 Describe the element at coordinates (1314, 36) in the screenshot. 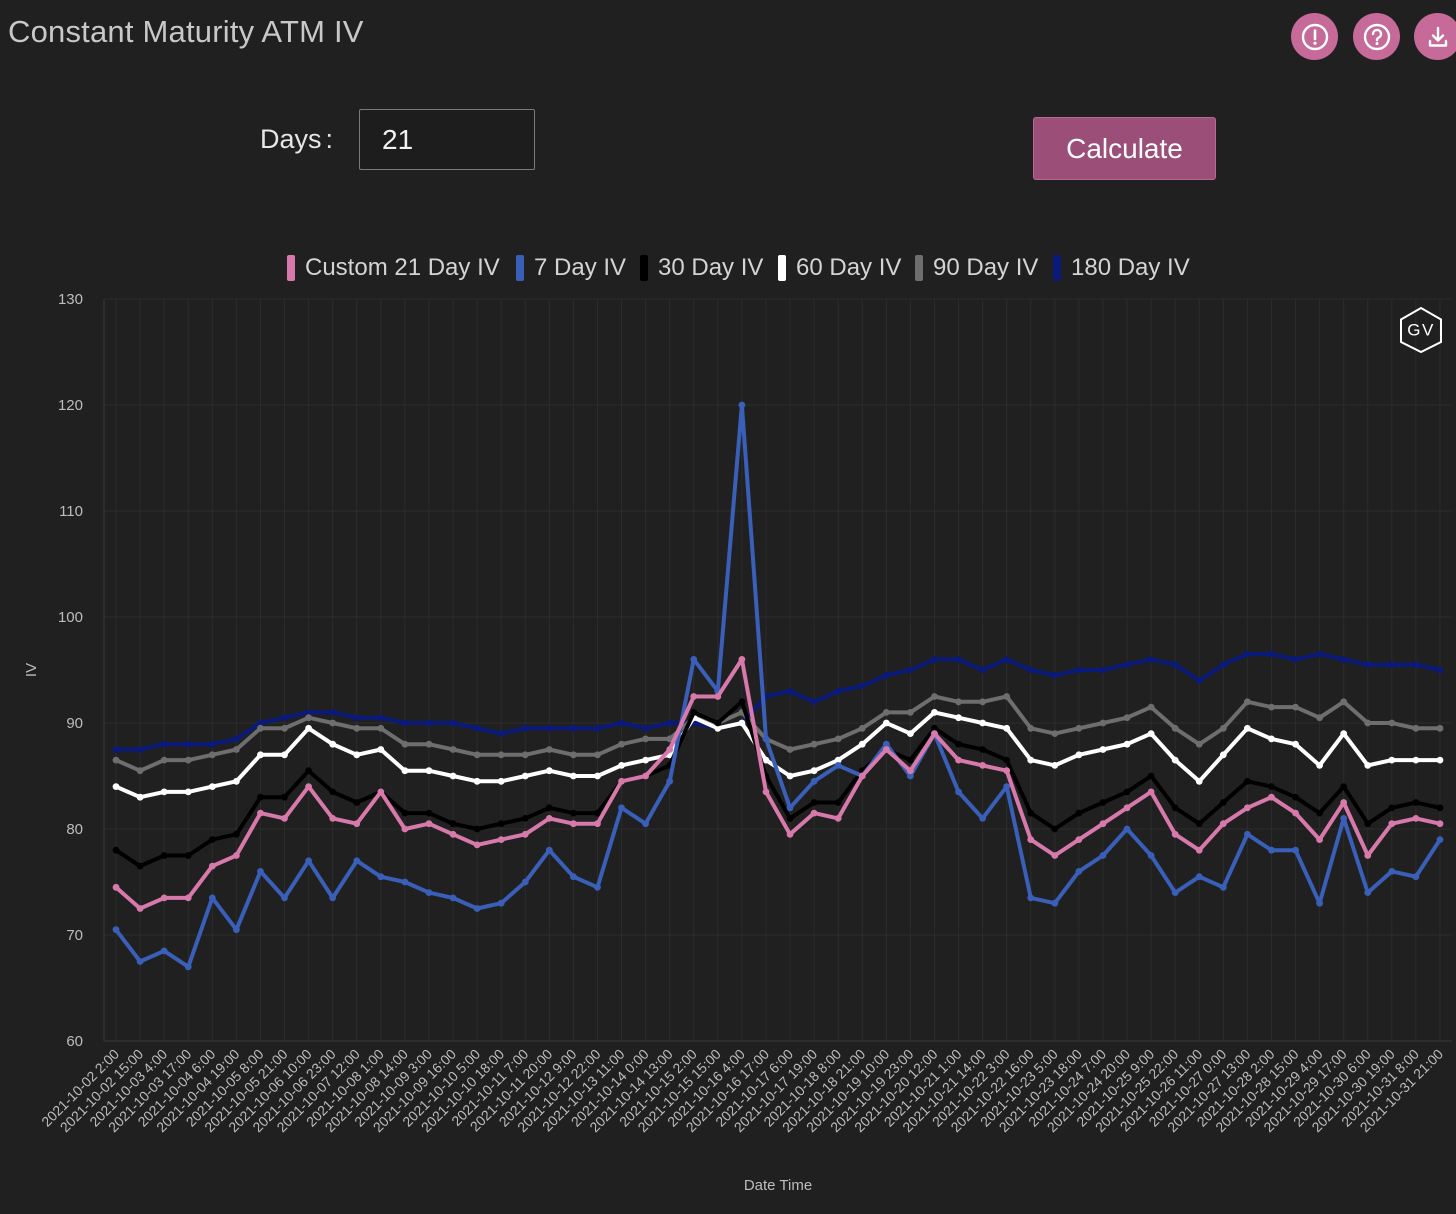

I see `info-button` at that location.